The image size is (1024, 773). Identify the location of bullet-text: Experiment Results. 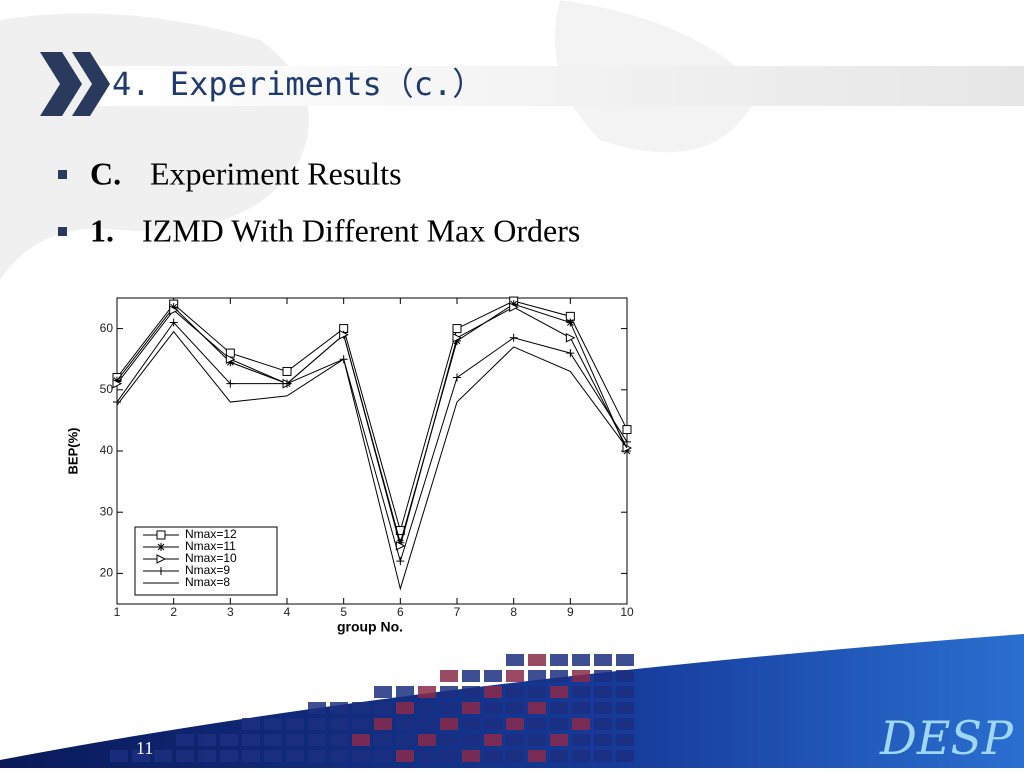
(276, 173).